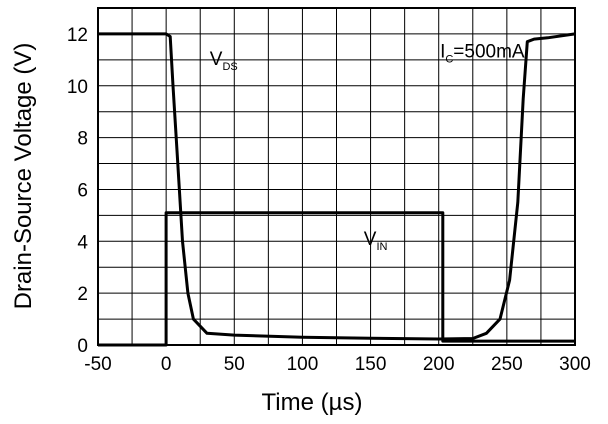 Image resolution: width=608 pixels, height=424 pixels. I want to click on x-tick-label: 250, so click(507, 364).